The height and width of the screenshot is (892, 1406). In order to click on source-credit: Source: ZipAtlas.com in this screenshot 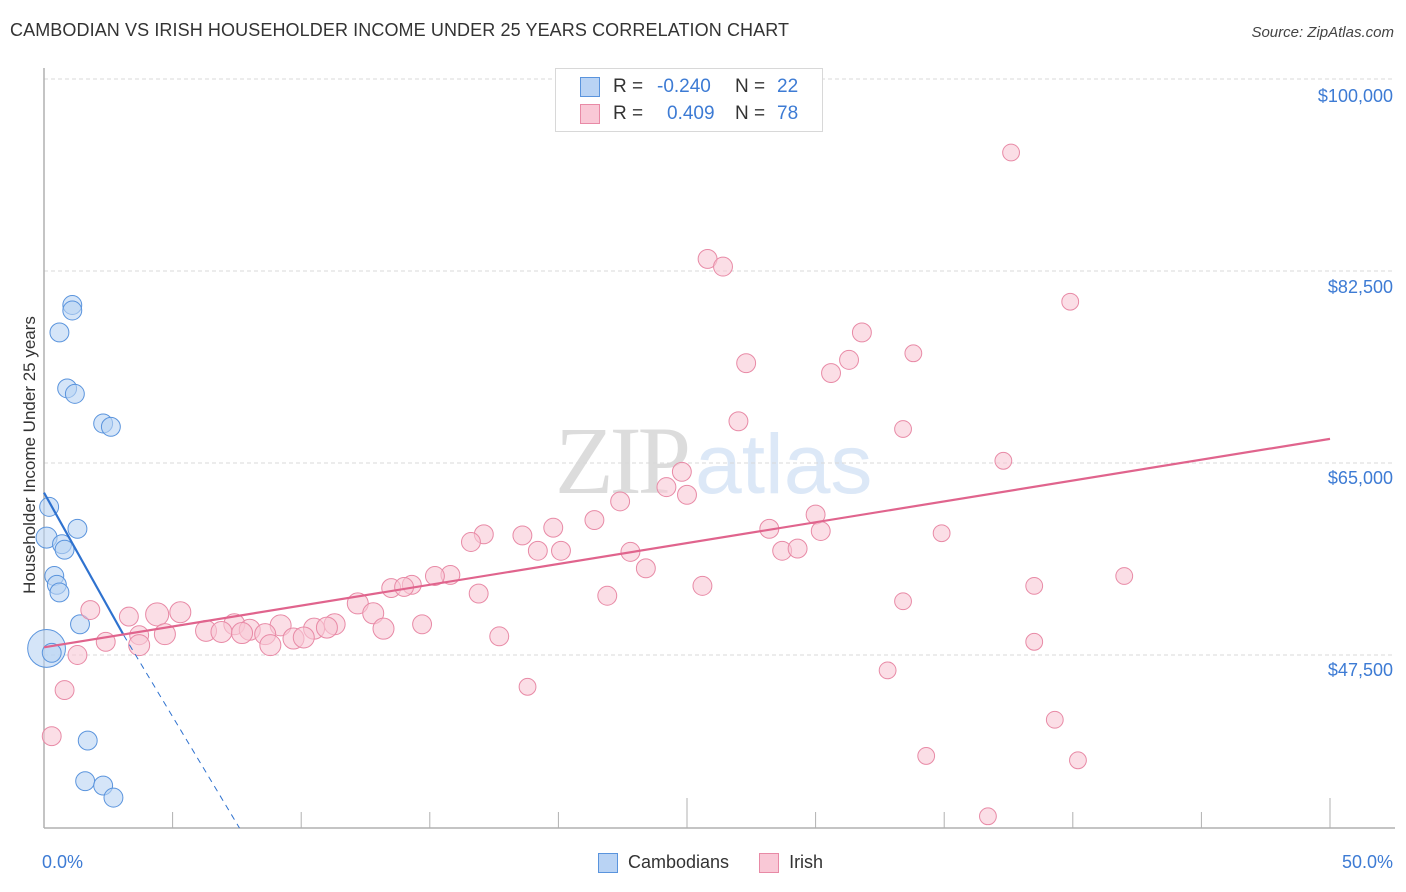, I will do `click(1322, 32)`.